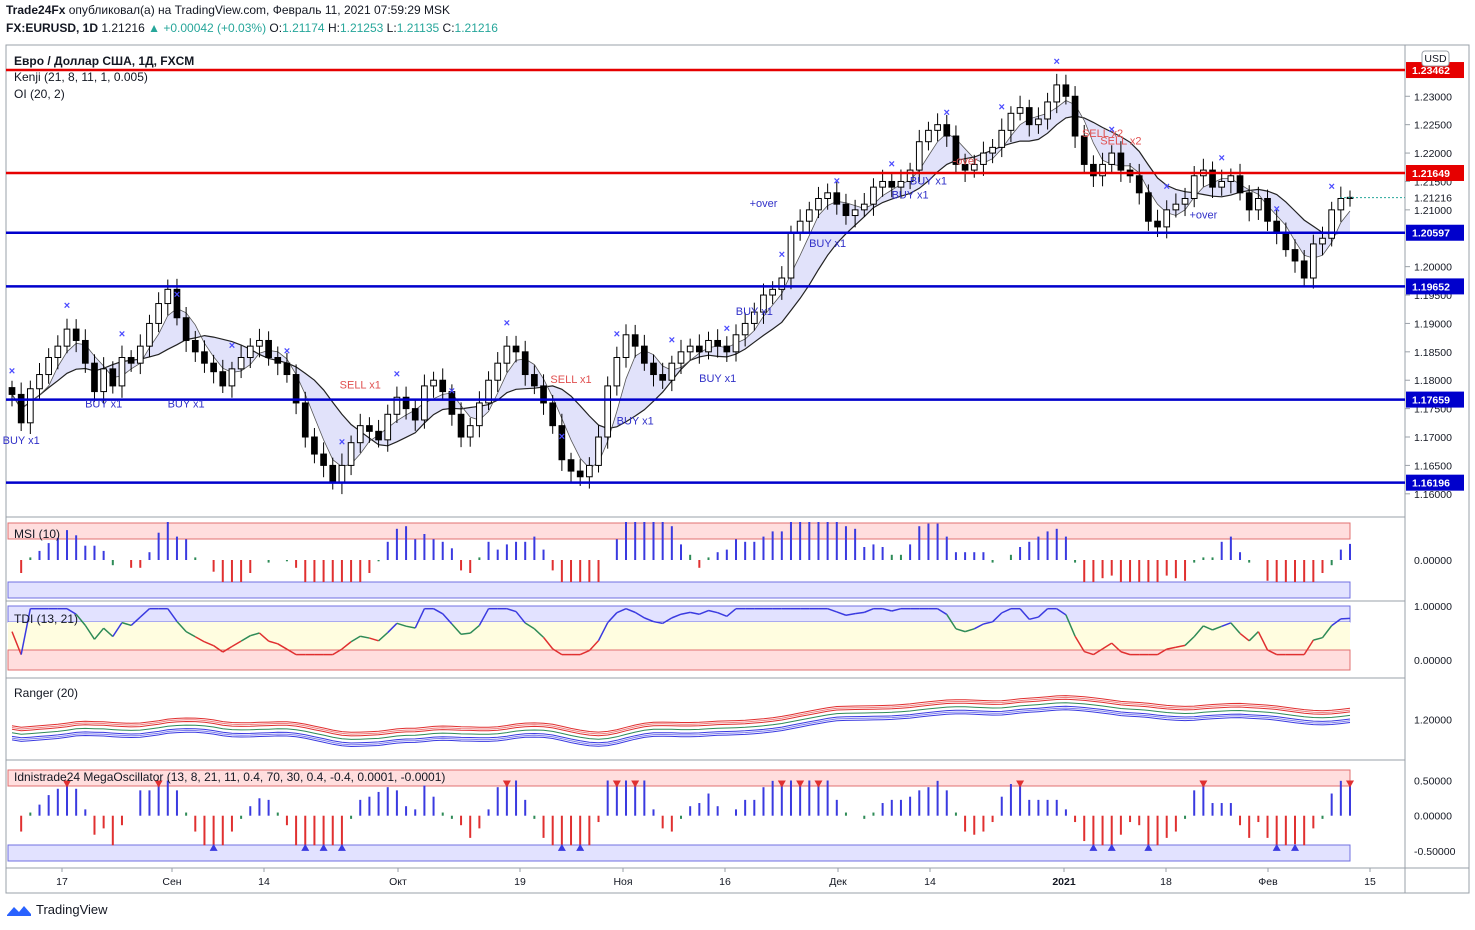 This screenshot has width=1475, height=930. I want to click on signal-annotation: SELL x1, so click(570, 380).